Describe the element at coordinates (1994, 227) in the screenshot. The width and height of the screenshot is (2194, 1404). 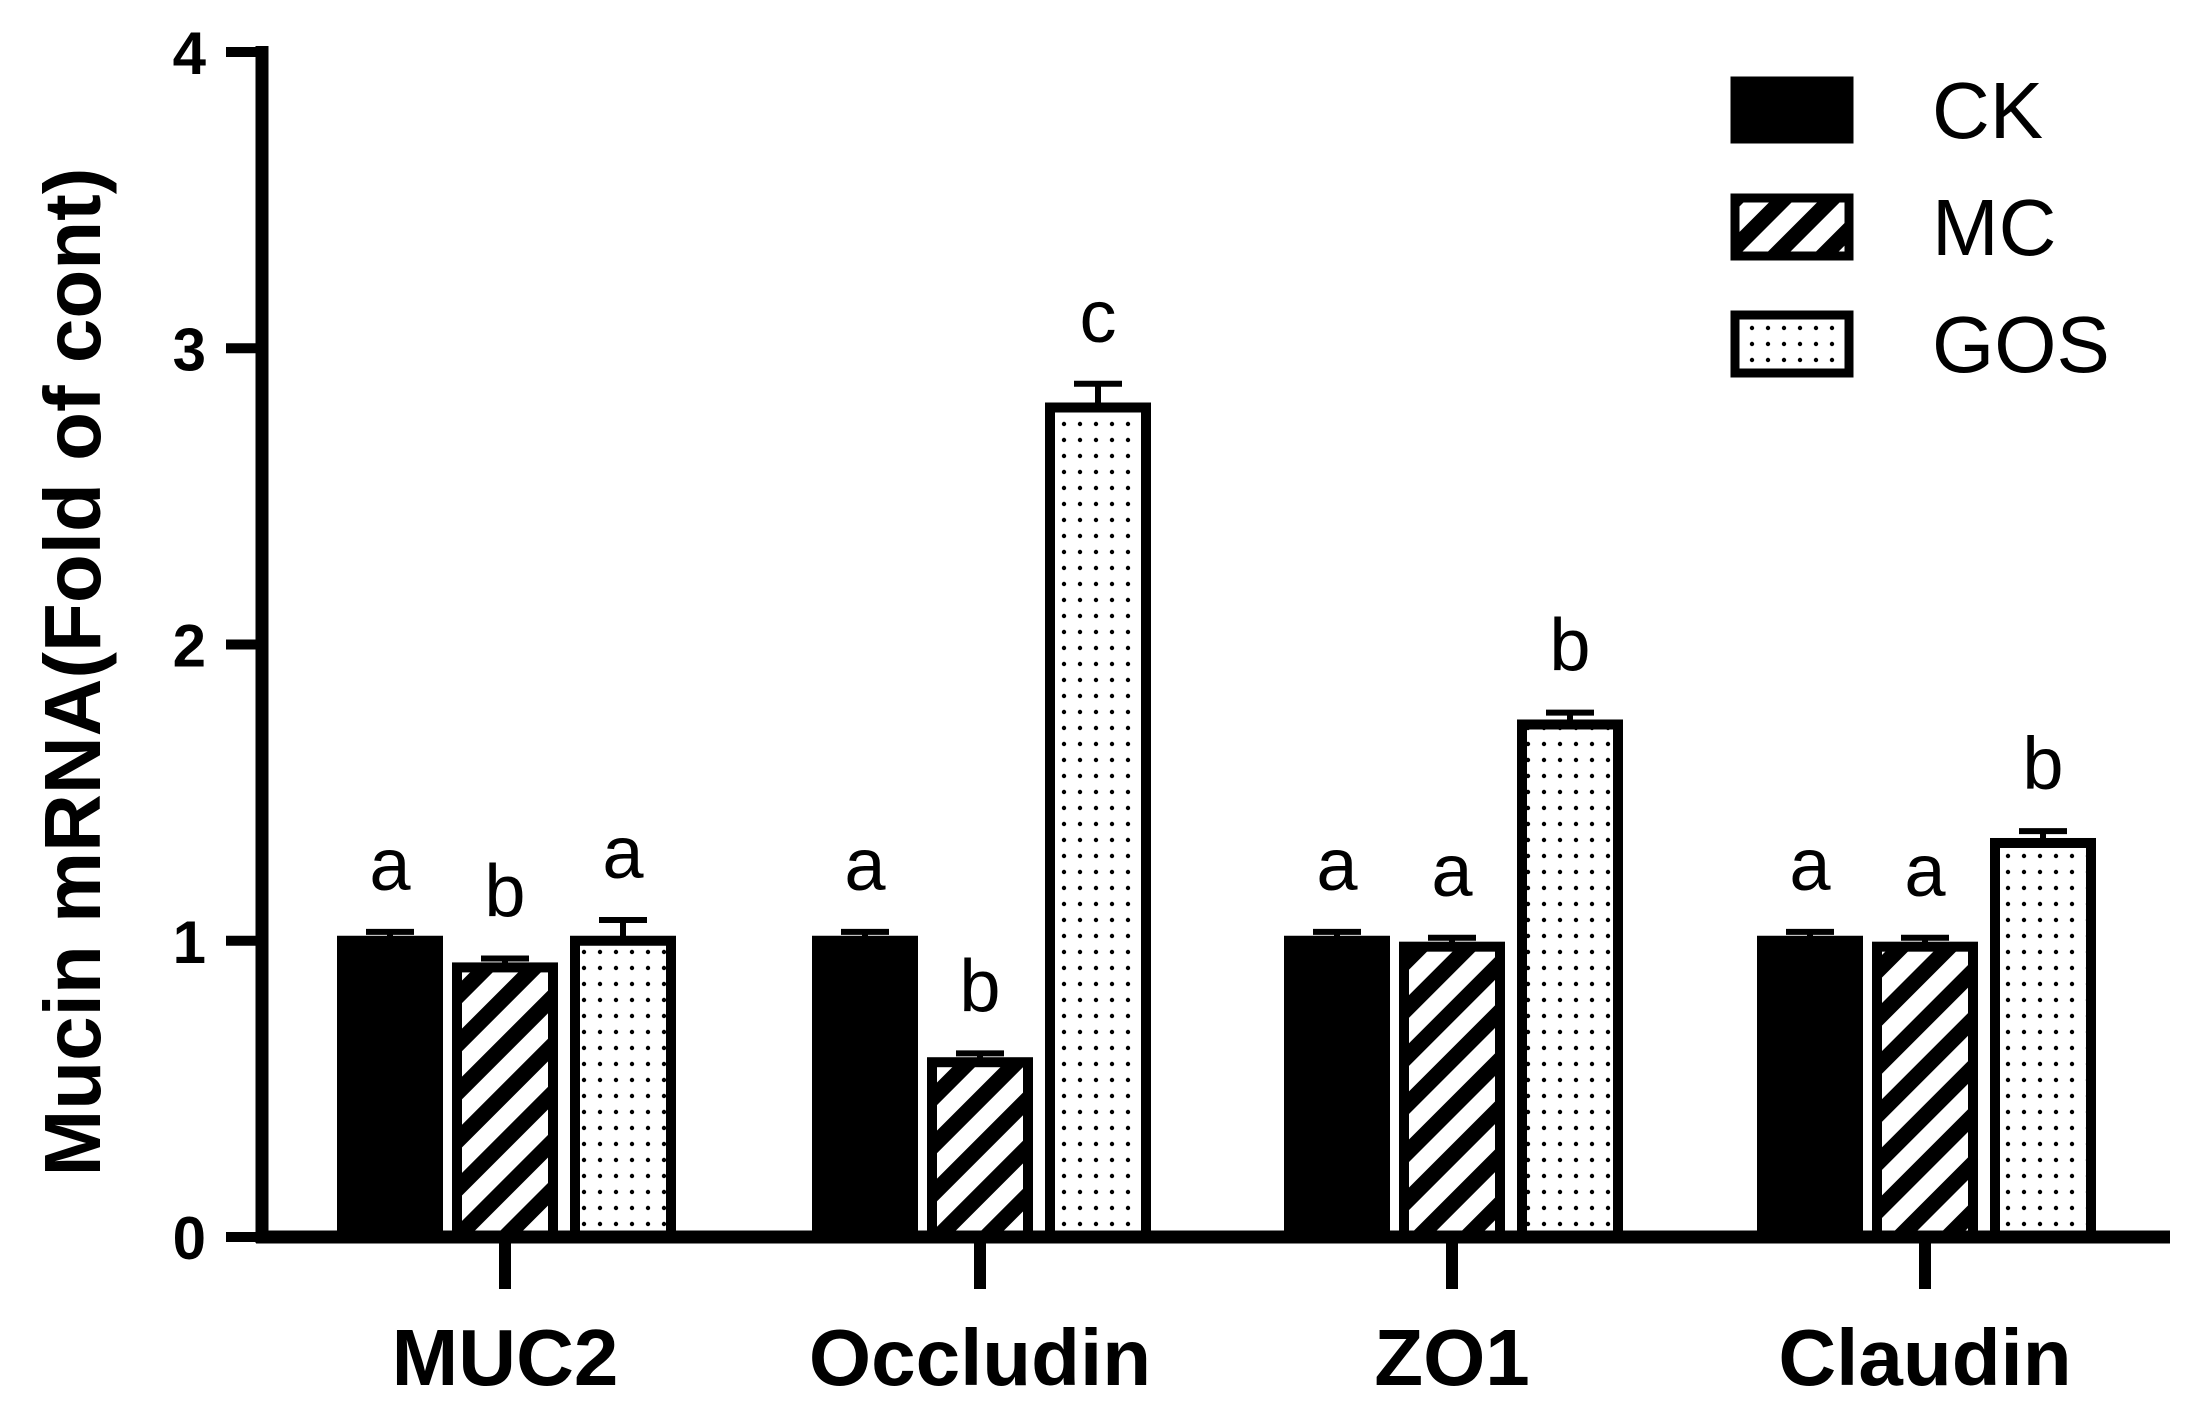
I see `legend-label-mc: MC` at that location.